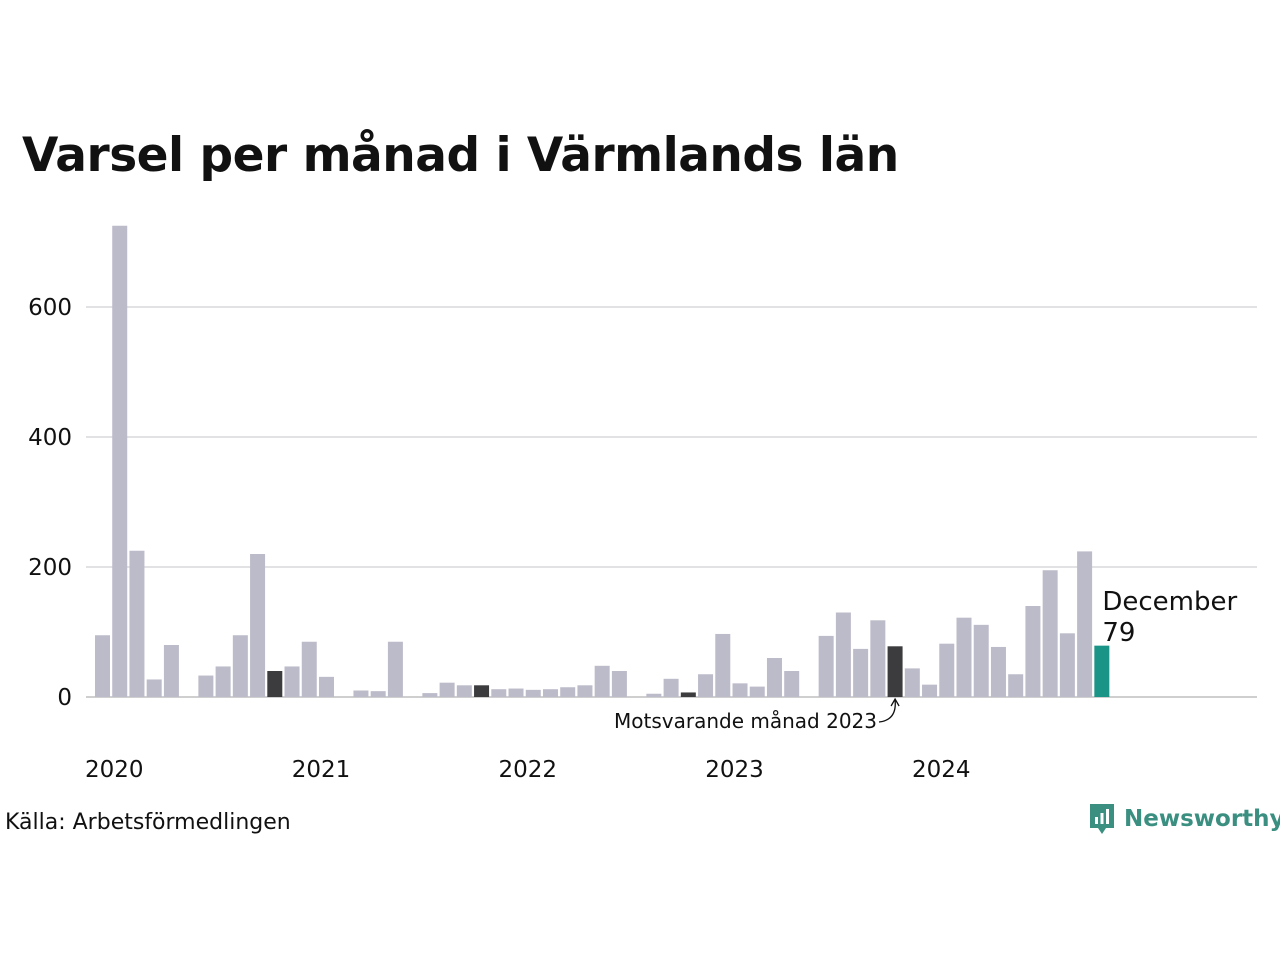 Image resolution: width=1280 pixels, height=960 pixels. What do you see at coordinates (1169, 602) in the screenshot?
I see `current-month-label: December` at bounding box center [1169, 602].